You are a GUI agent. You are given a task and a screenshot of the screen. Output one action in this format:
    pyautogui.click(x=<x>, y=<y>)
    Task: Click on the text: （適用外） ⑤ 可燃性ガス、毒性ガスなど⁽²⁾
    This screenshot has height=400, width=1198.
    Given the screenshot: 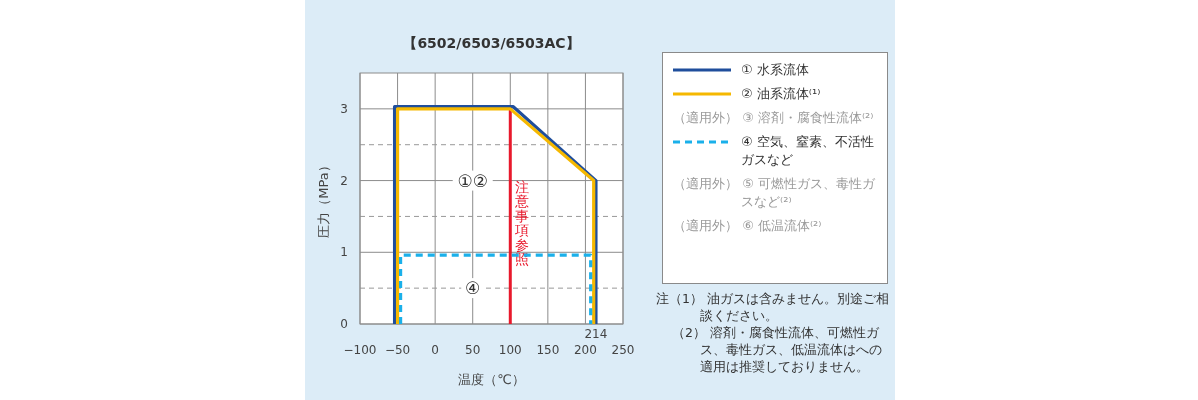 What is the action you would take?
    pyautogui.click(x=774, y=193)
    